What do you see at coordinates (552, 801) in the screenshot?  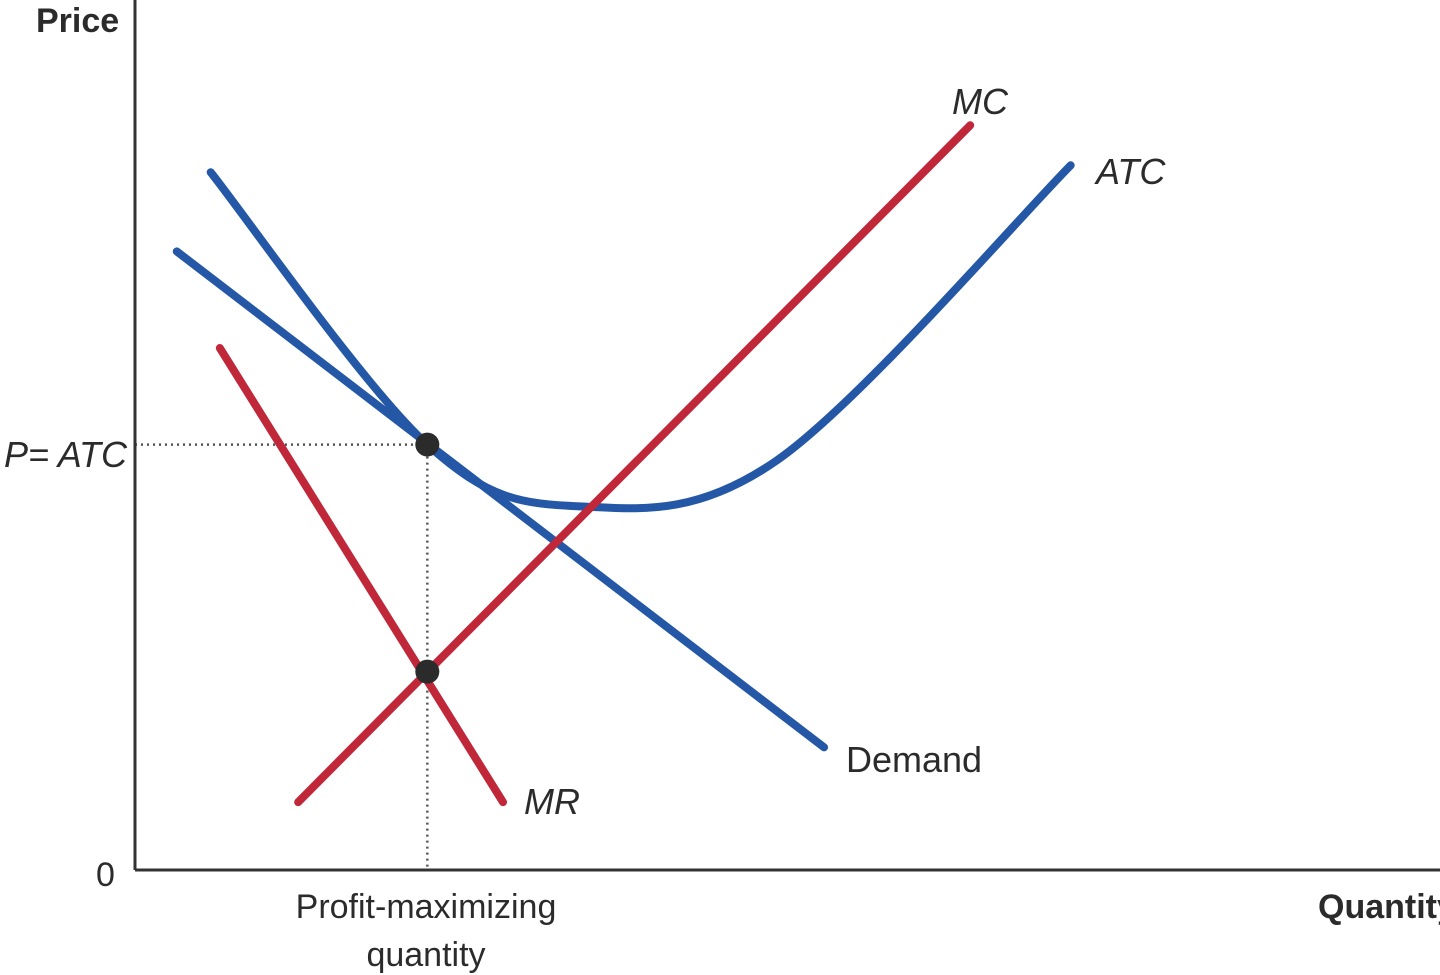 I see `series-label-mr: MR` at bounding box center [552, 801].